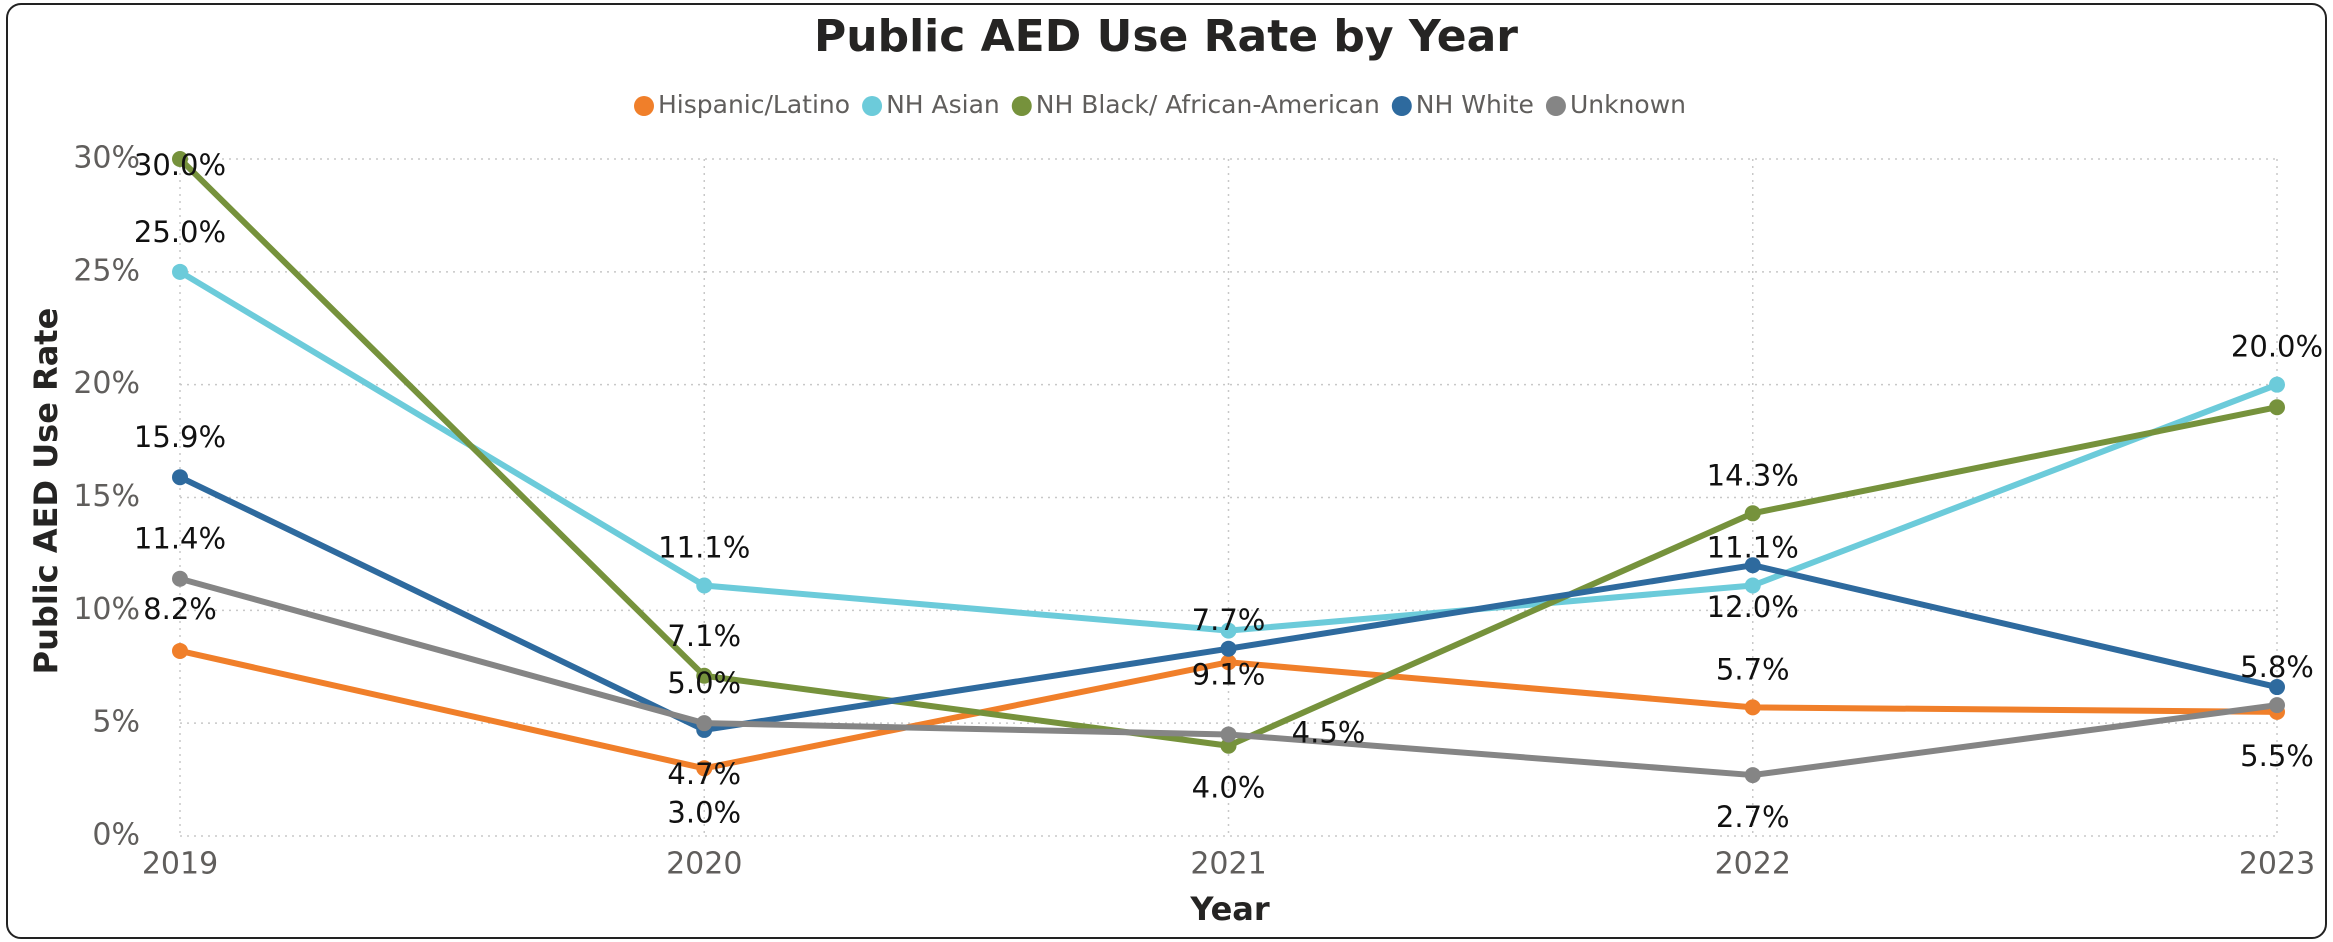  What do you see at coordinates (943, 104) in the screenshot?
I see `legend-label: NH Asian` at bounding box center [943, 104].